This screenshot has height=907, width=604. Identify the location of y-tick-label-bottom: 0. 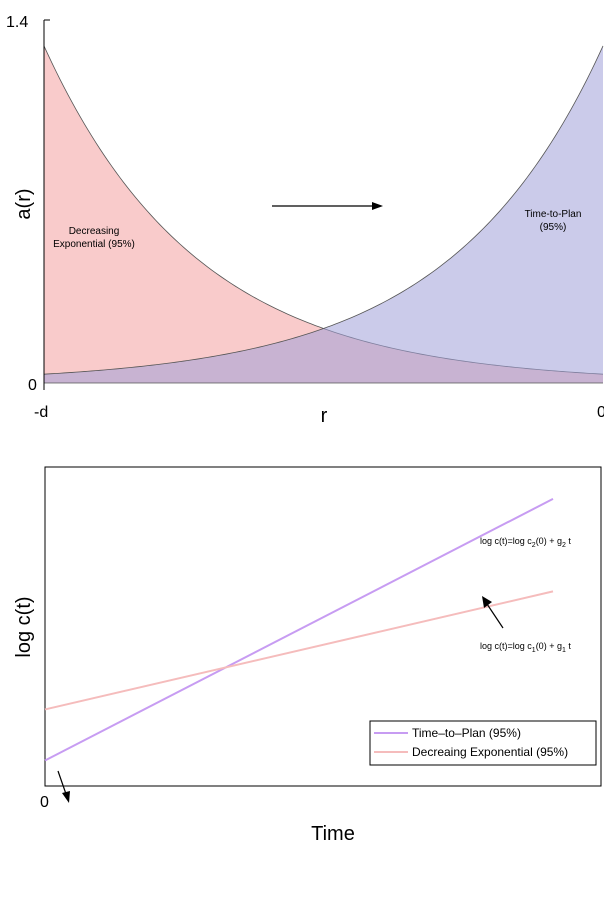
(32, 385).